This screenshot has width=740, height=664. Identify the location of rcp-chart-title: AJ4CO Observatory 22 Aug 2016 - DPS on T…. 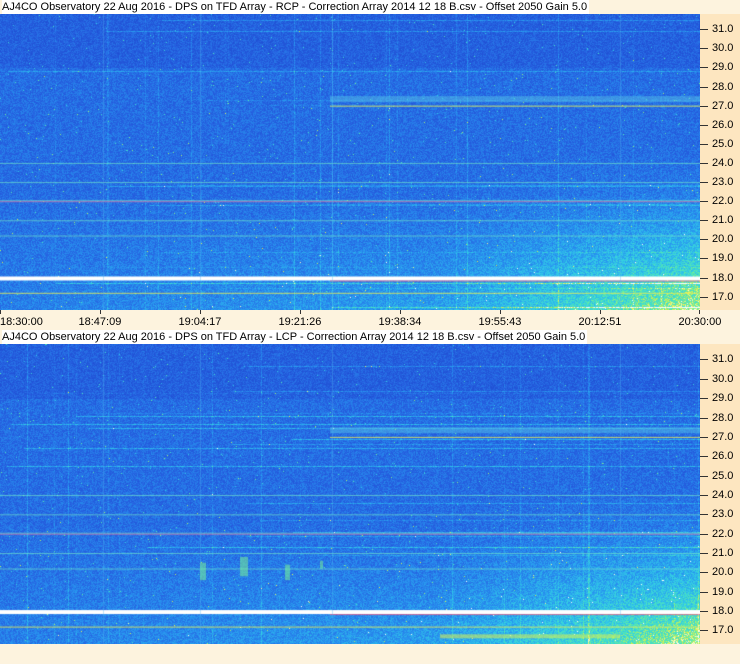
(296, 7).